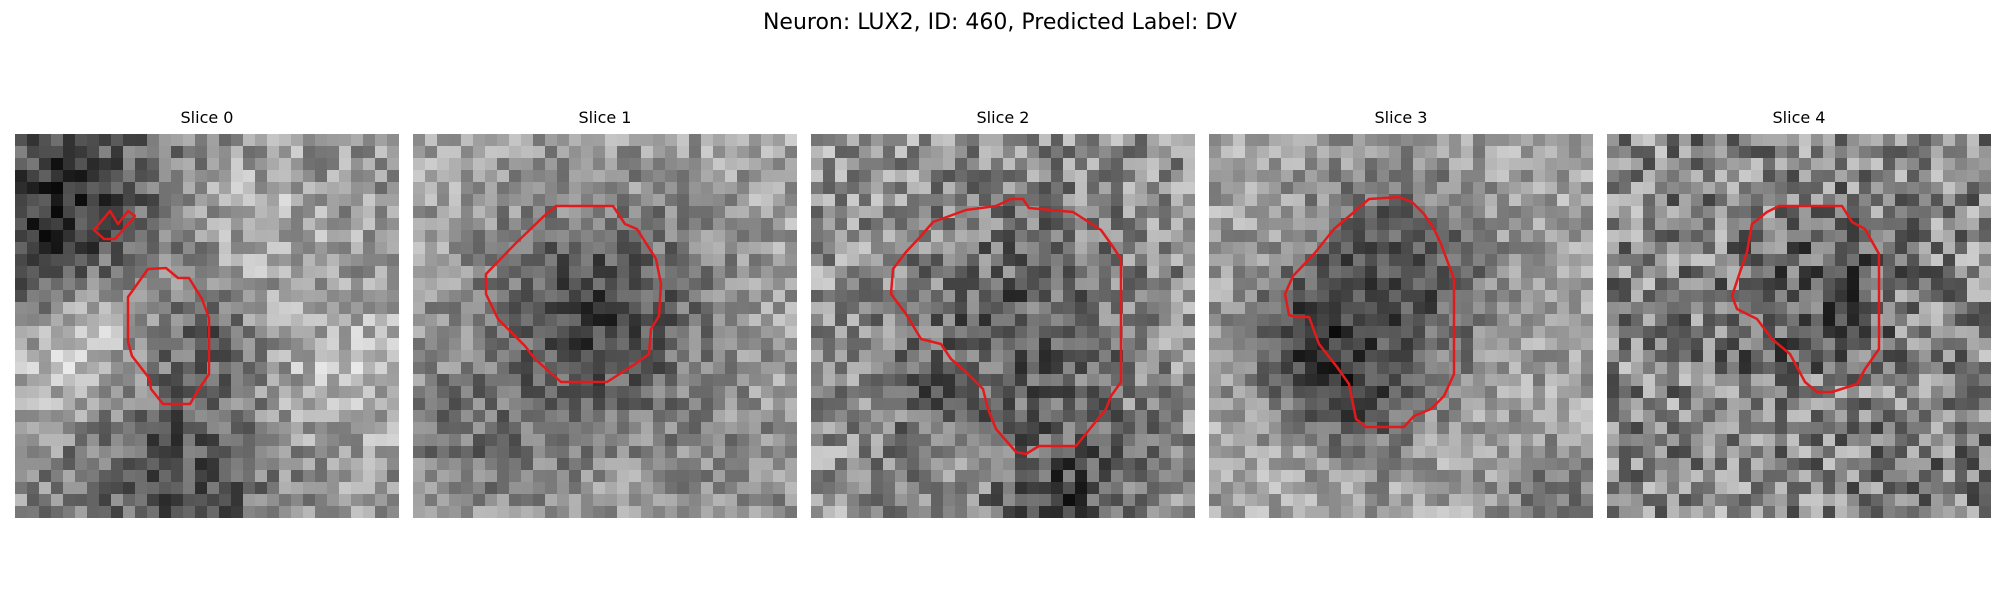 This screenshot has height=600, width=2000. Describe the element at coordinates (605, 117) in the screenshot. I see `slice-title: Slice 1` at that location.